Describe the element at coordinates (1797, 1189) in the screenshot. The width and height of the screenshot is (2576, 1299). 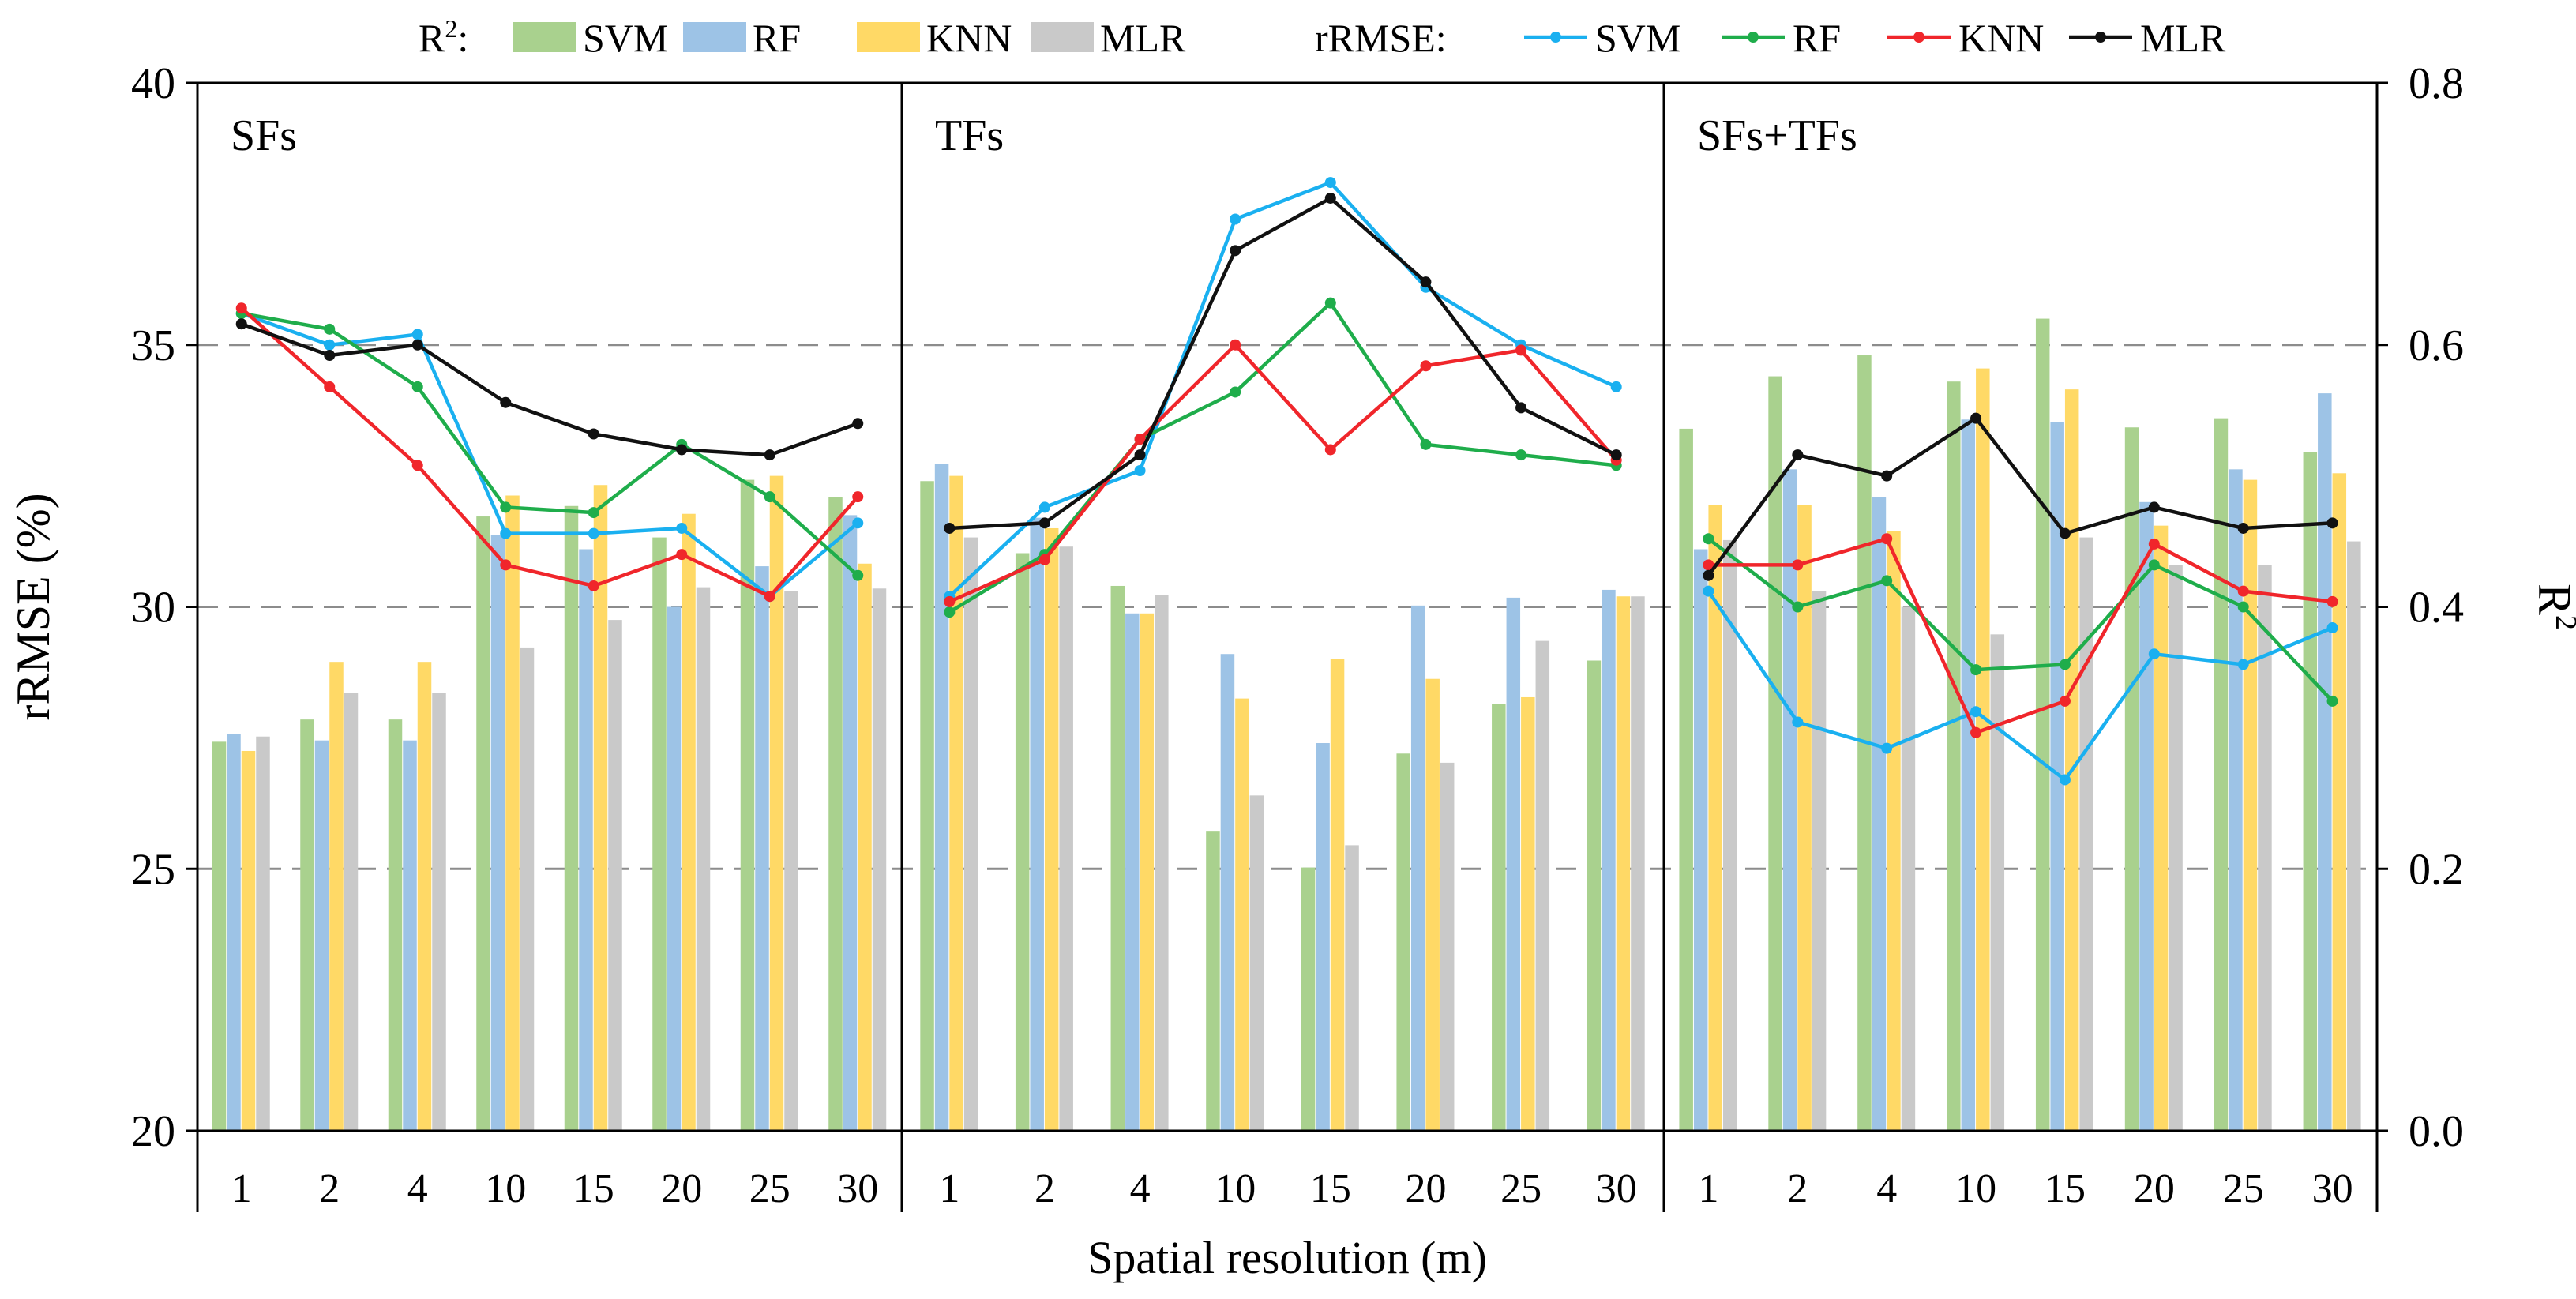
I see `x-tick-label-2-1: 2` at that location.